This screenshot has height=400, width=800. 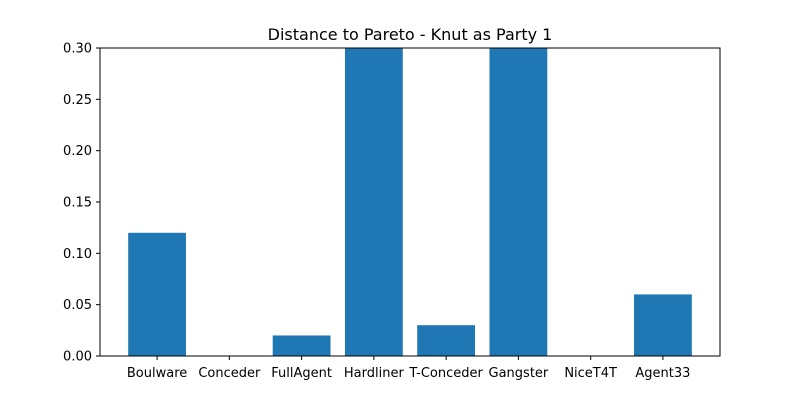 I want to click on y-tick-label: 0.00, so click(x=77, y=357).